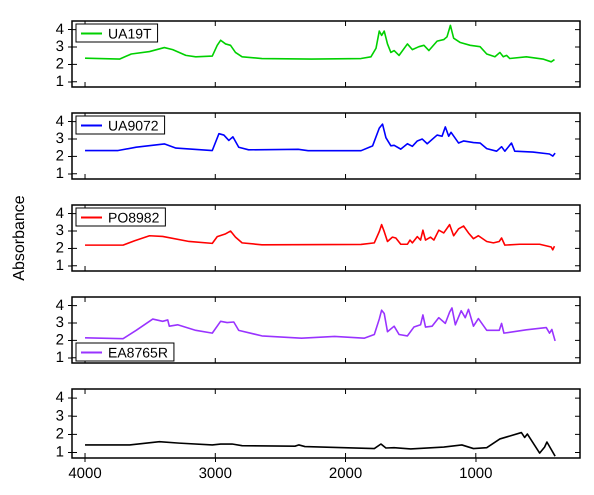  Describe the element at coordinates (134, 217) in the screenshot. I see `legend-label: PO8982` at that location.